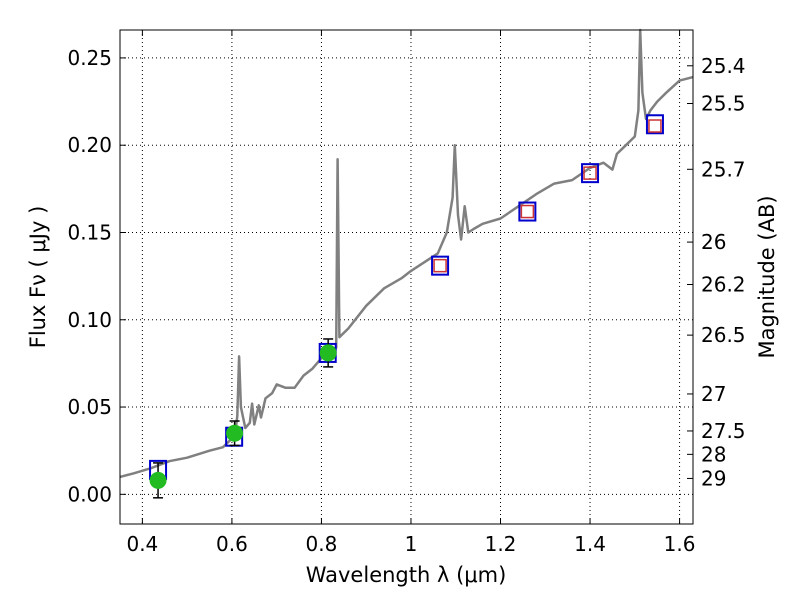 This screenshot has height=600, width=800. What do you see at coordinates (142, 544) in the screenshot?
I see `x-tick-label: 0.4` at bounding box center [142, 544].